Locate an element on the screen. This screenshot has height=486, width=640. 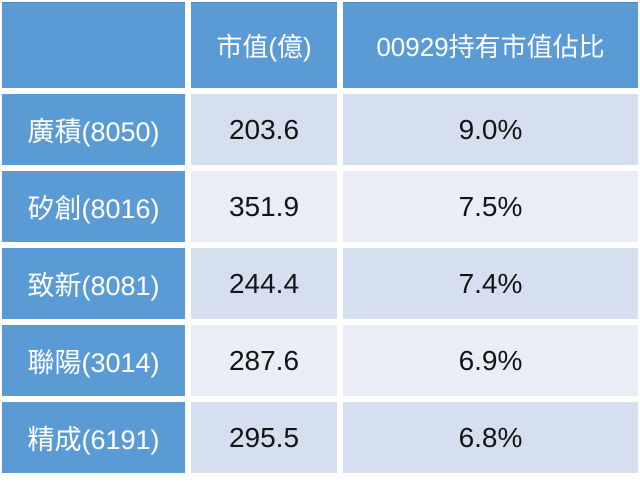
market-cap-cell: 244.4 is located at coordinates (264, 283).